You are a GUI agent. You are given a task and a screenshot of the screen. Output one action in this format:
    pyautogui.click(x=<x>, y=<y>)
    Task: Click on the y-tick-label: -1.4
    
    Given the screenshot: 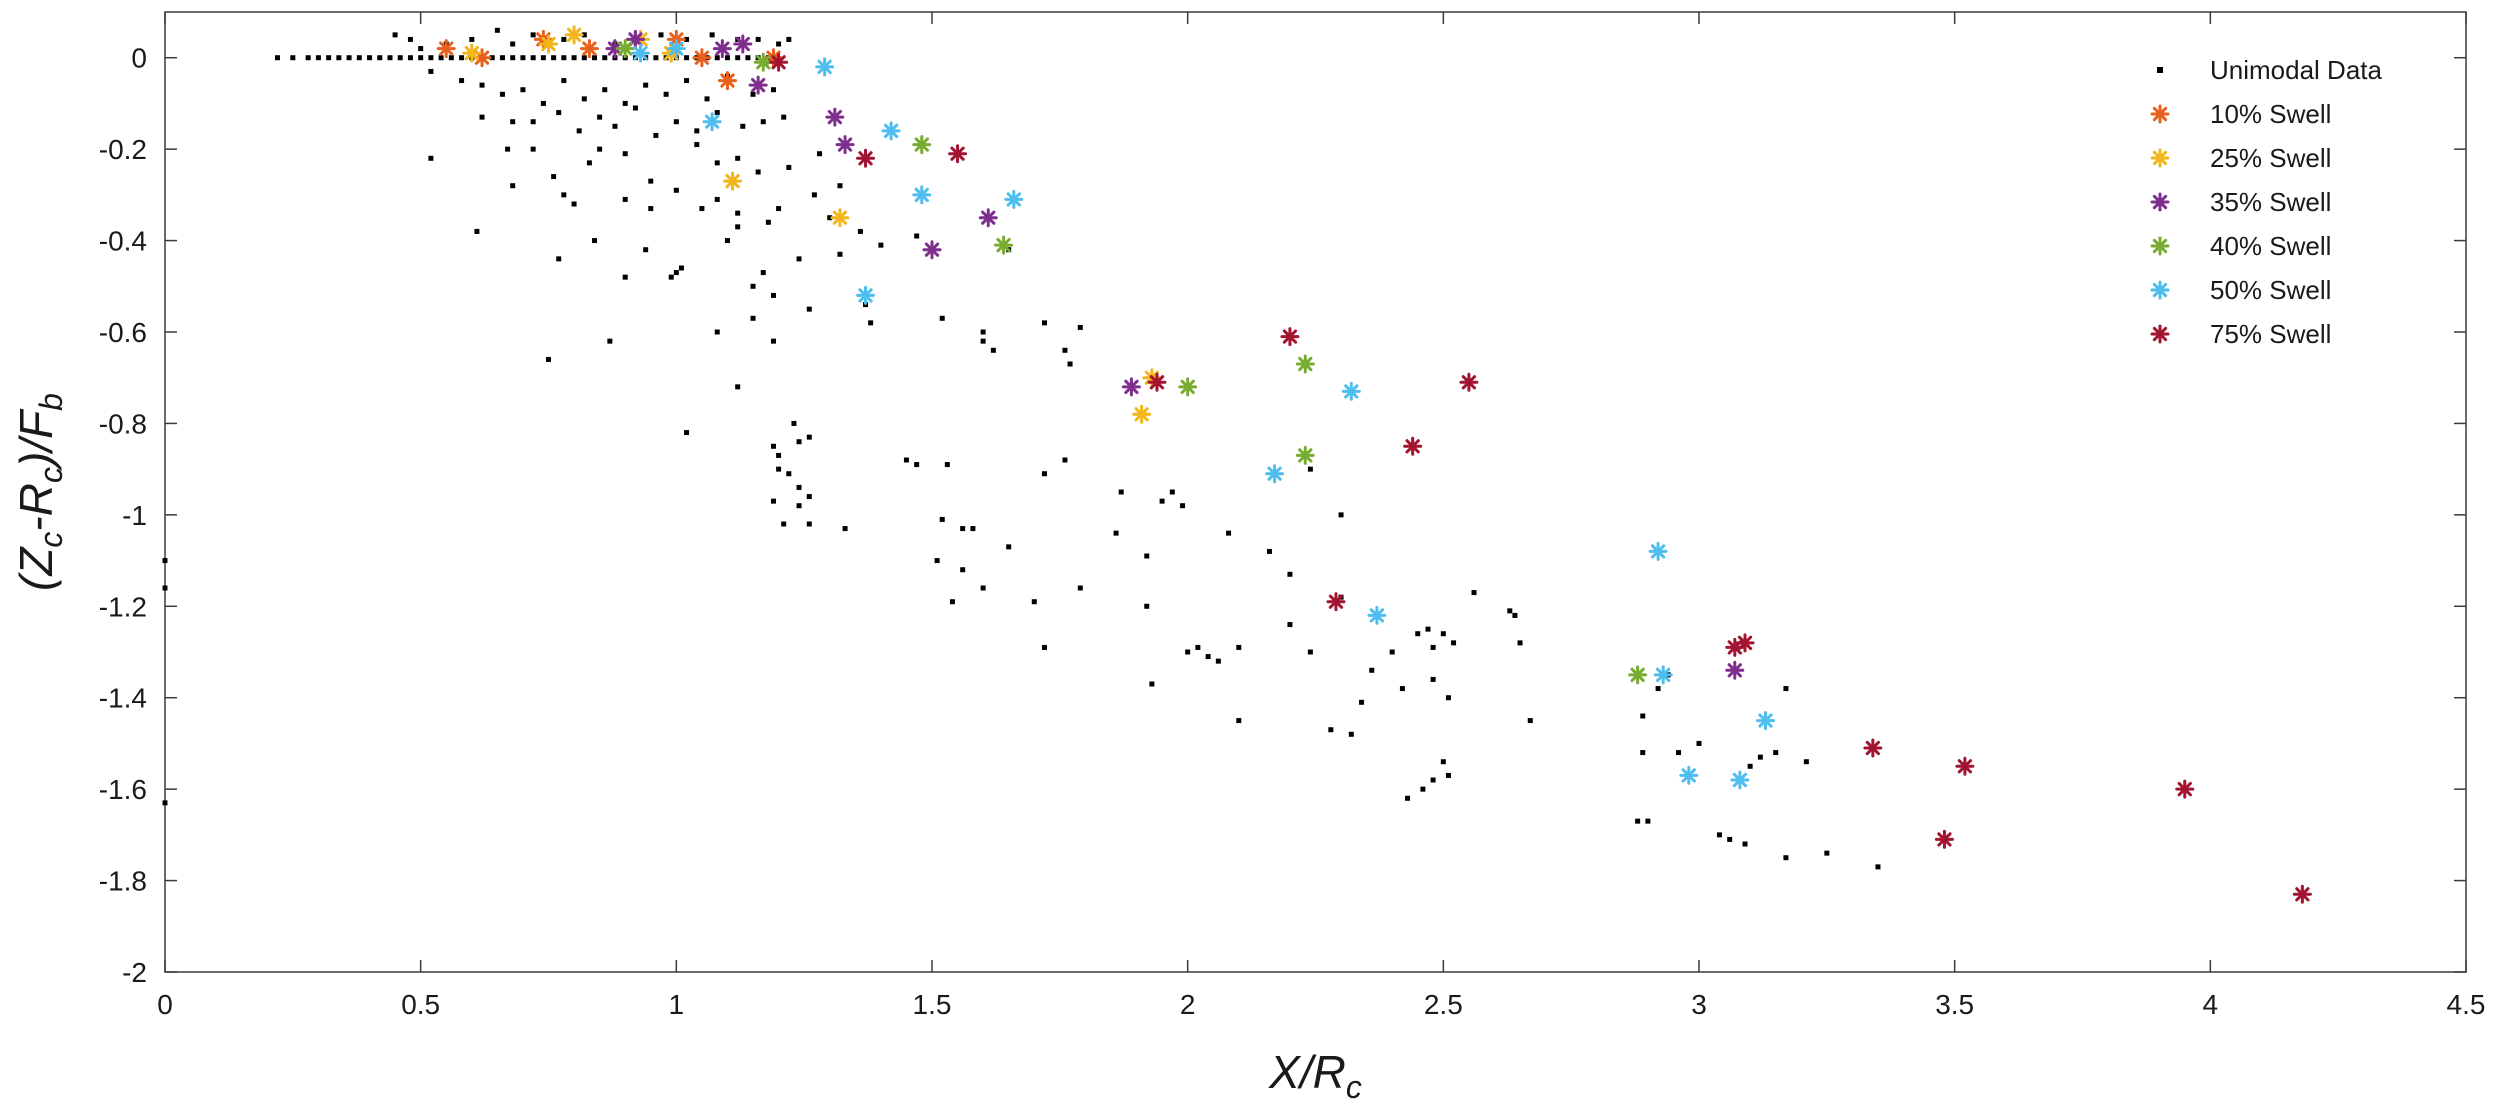 What is the action you would take?
    pyautogui.click(x=123, y=698)
    